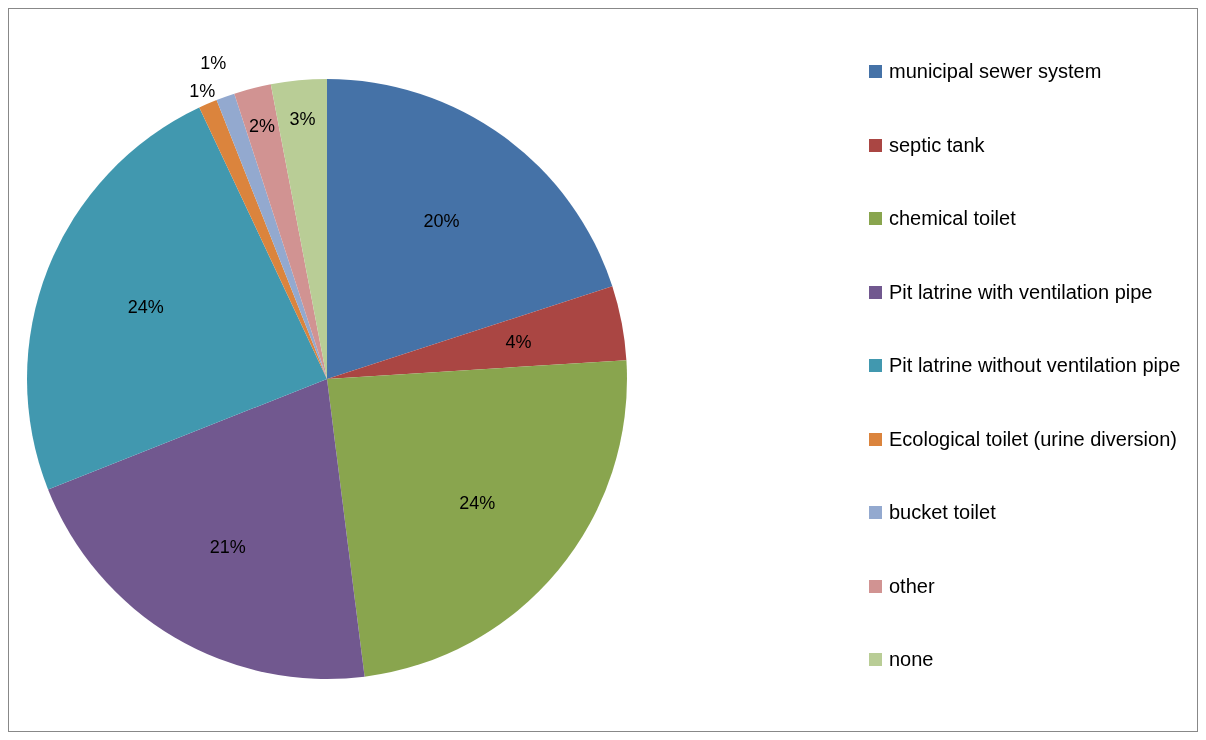 The height and width of the screenshot is (740, 1206). I want to click on data-label: 21%, so click(227, 546).